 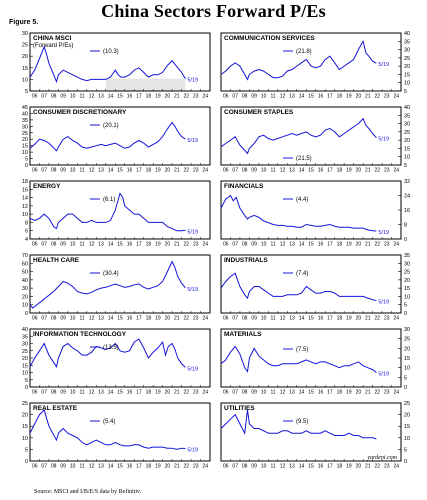 What do you see at coordinates (25, 416) in the screenshot?
I see `y-tick-label: 20` at bounding box center [25, 416].